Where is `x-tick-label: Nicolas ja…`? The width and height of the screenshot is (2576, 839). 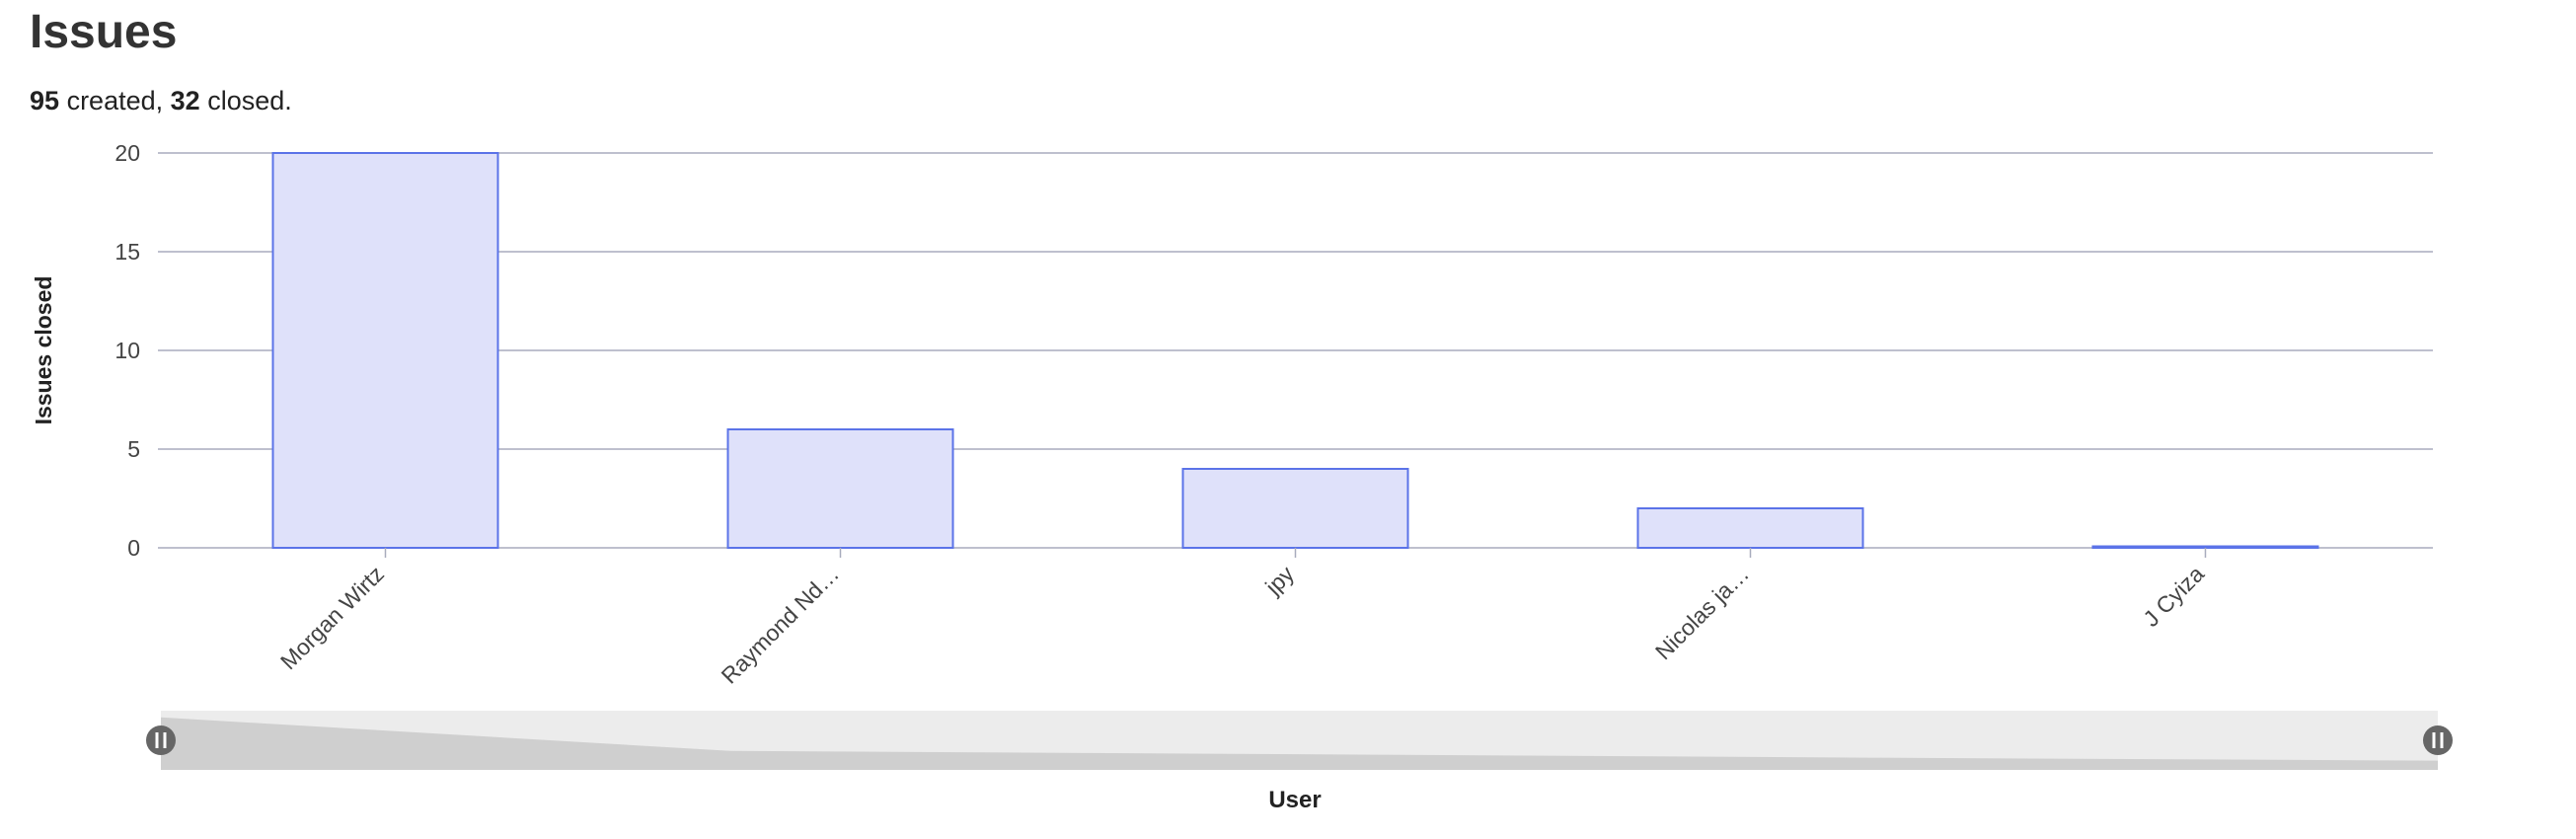 x-tick-label: Nicolas ja… is located at coordinates (1702, 612).